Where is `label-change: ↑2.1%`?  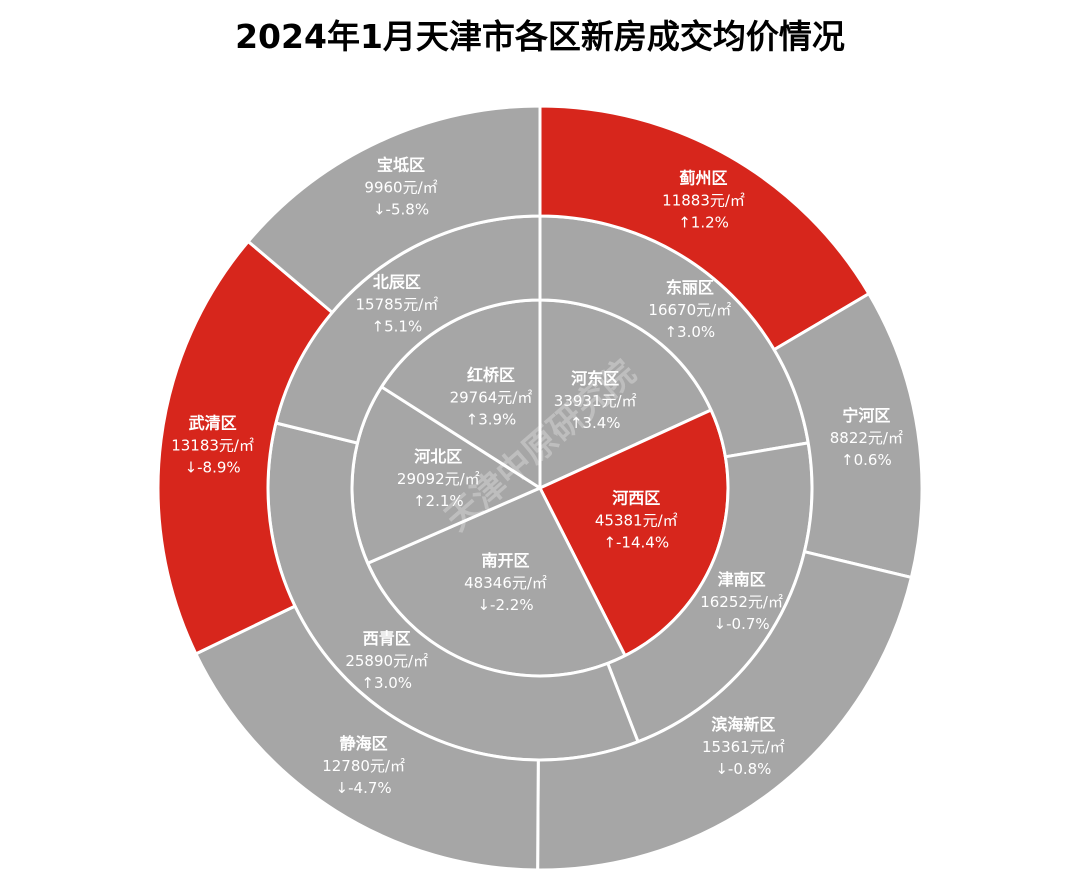 label-change: ↑2.1% is located at coordinates (438, 501).